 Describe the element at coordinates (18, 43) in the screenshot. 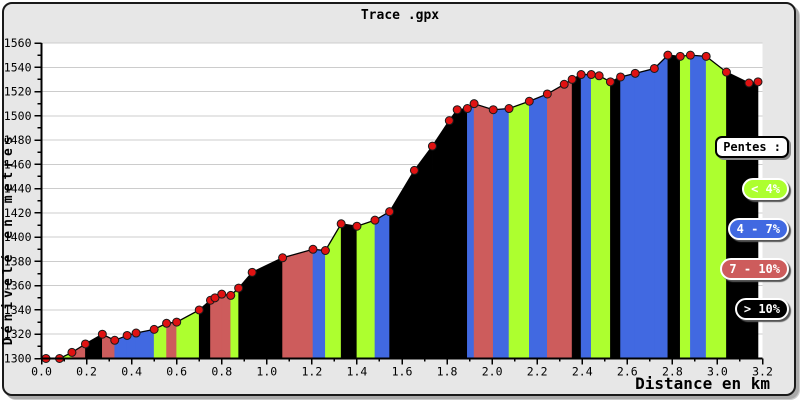

I see `y-tick-label: 1560` at that location.